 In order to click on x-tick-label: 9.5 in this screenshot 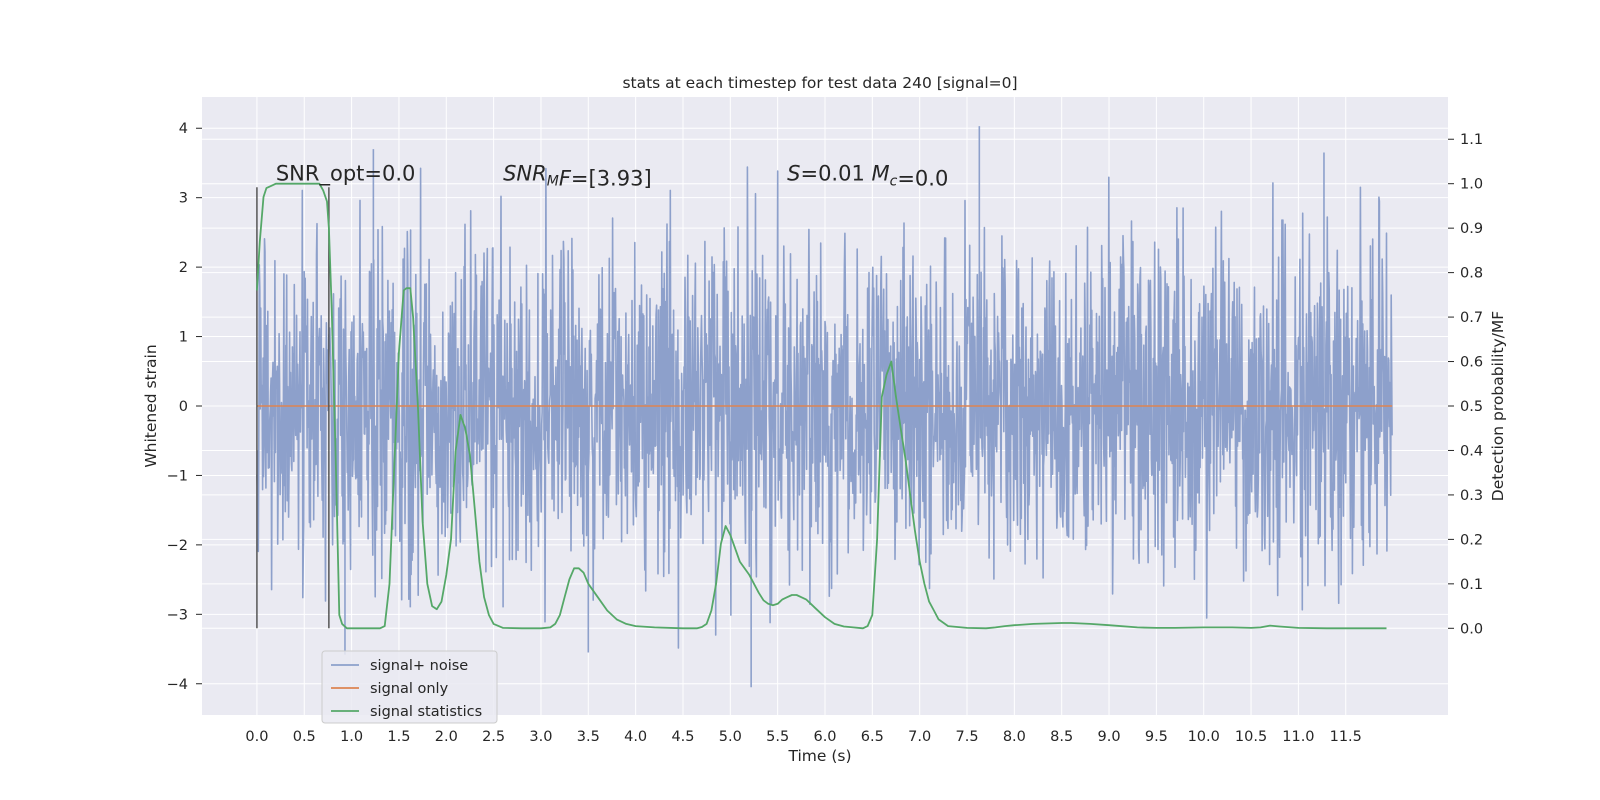, I will do `click(1156, 737)`.